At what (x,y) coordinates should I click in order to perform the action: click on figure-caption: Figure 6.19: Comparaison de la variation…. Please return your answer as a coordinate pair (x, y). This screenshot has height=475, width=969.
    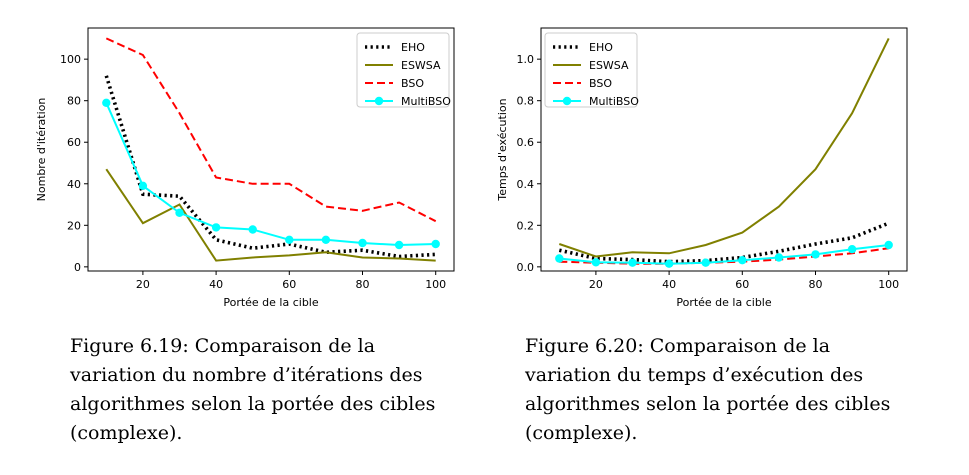
    Looking at the image, I should click on (253, 389).